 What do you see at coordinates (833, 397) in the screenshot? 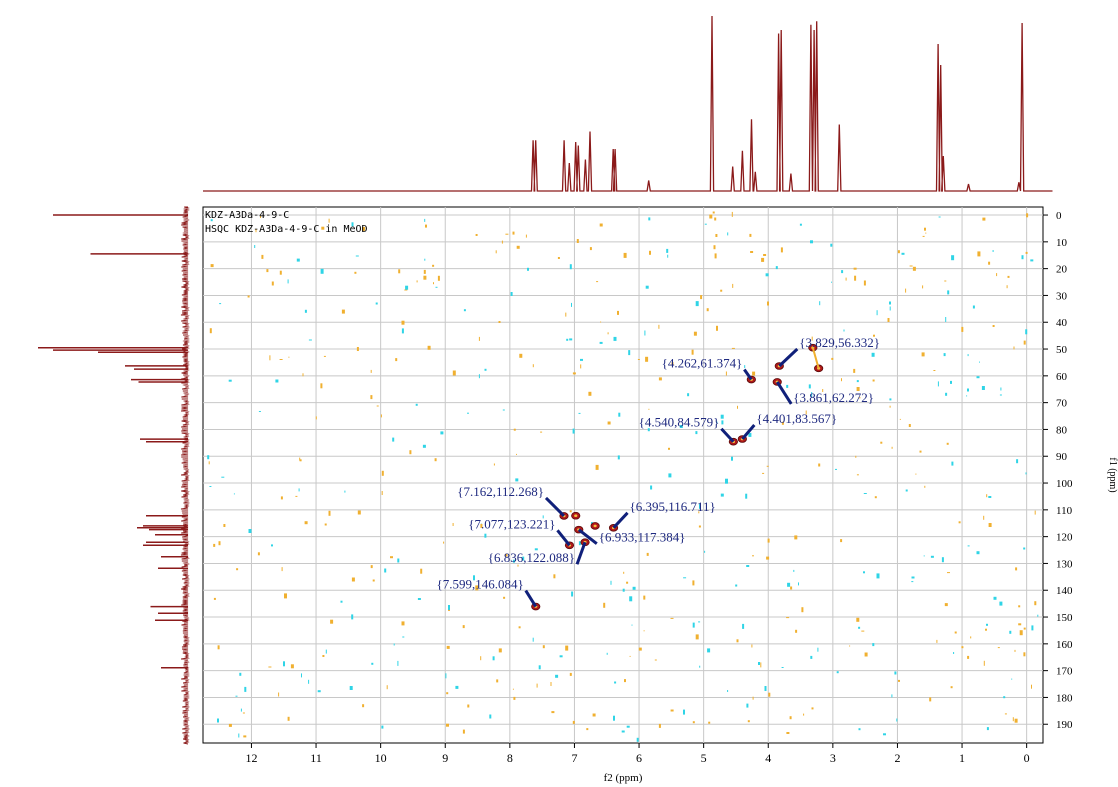
I see `peak-label: {3.861,62.272}` at bounding box center [833, 397].